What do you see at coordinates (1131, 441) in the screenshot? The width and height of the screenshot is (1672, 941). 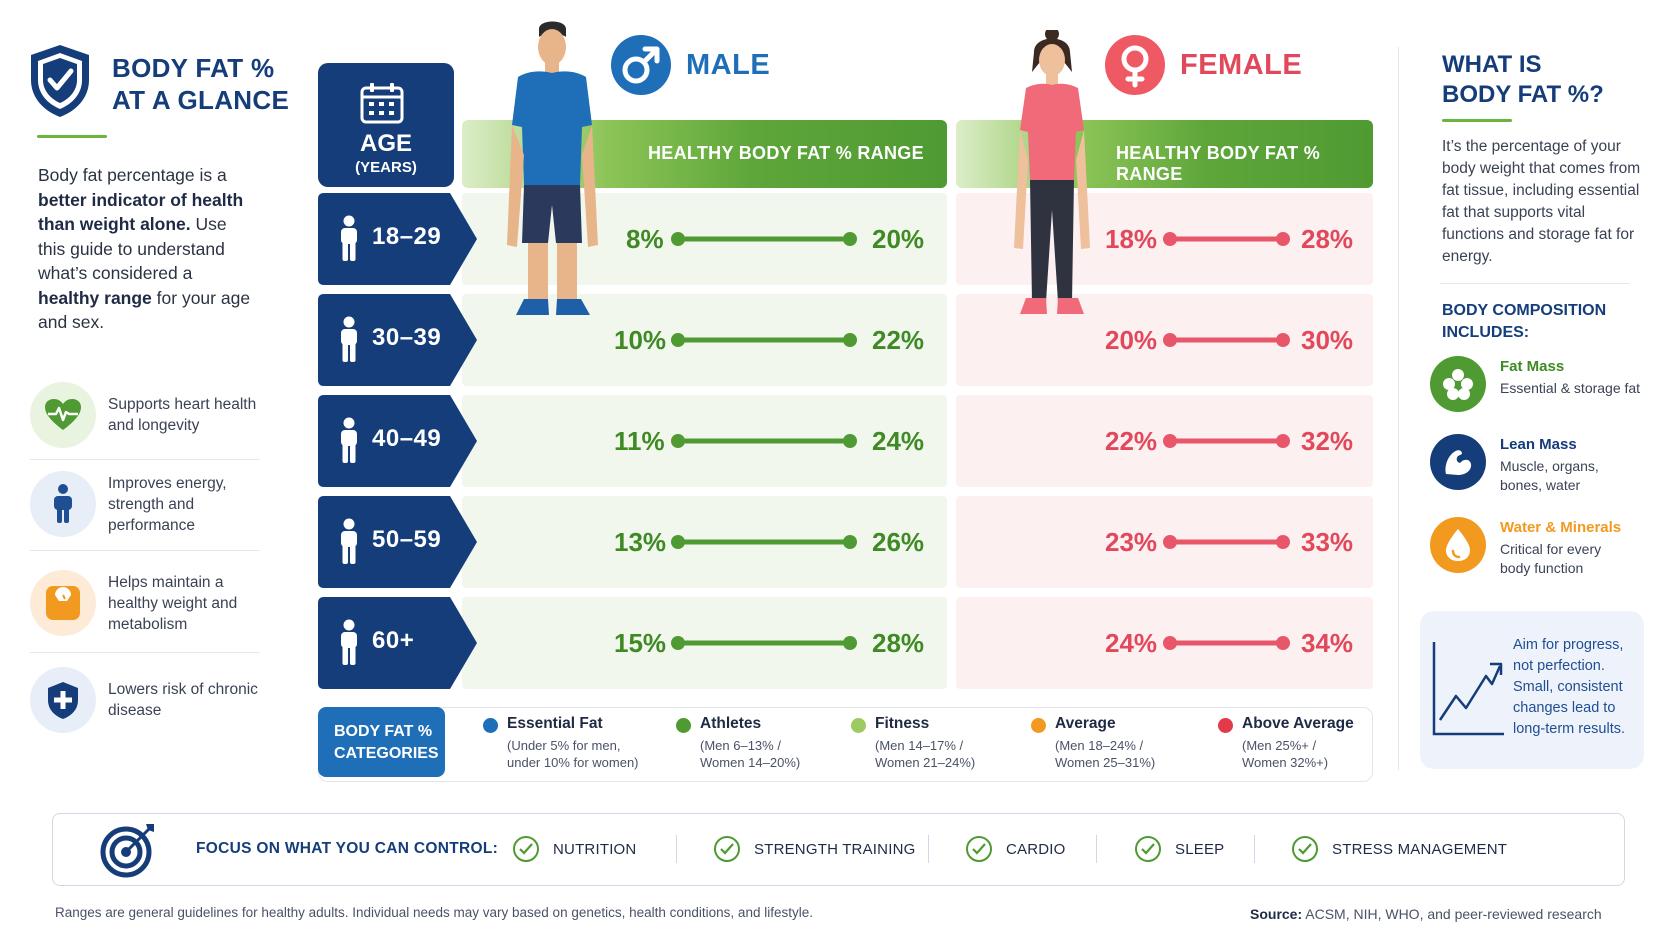 I see `female-min-value: 22%` at bounding box center [1131, 441].